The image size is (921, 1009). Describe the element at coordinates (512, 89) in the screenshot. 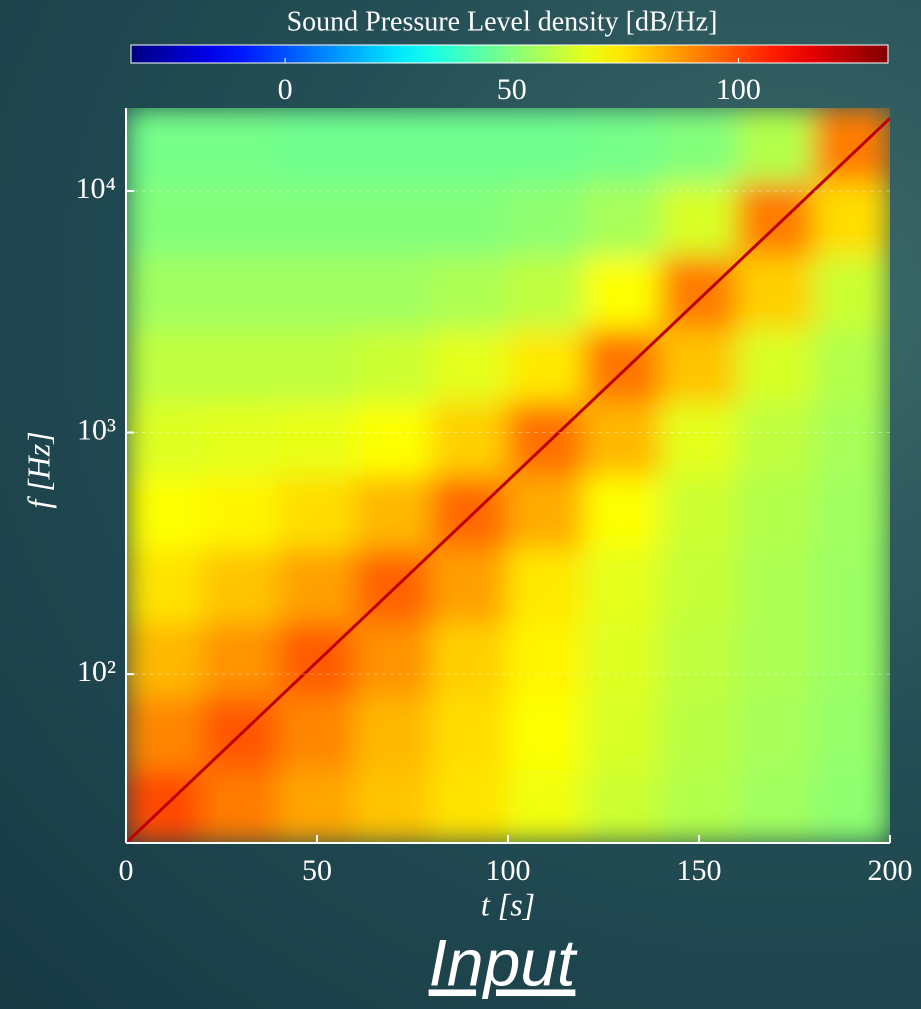

I see `colorbar-tick-label: 50` at that location.